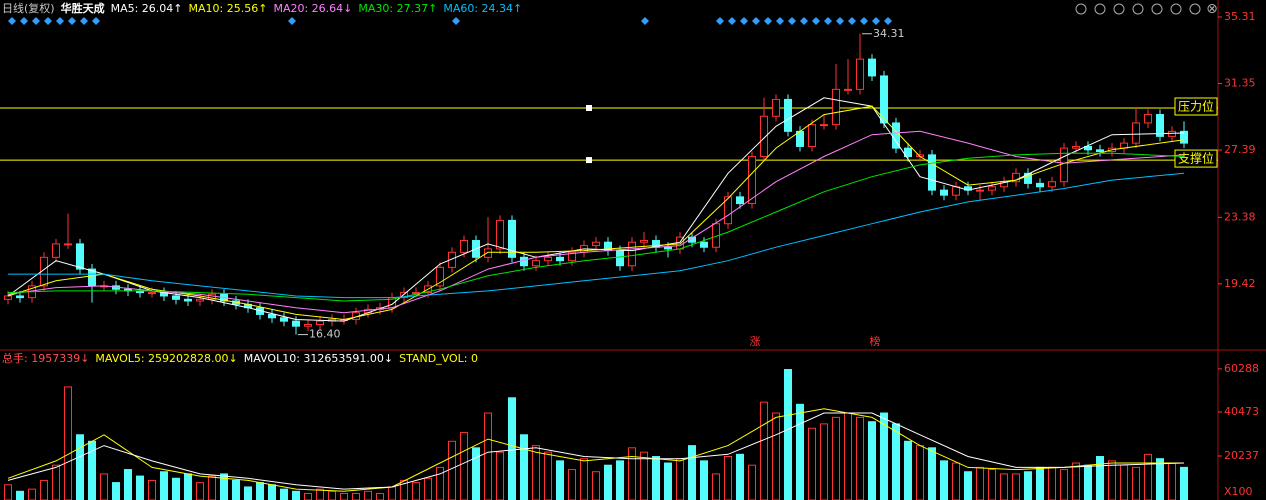 This screenshot has height=500, width=1266. Describe the element at coordinates (482, 8) in the screenshot. I see `legend-text: MA60: 24.34↑` at that location.